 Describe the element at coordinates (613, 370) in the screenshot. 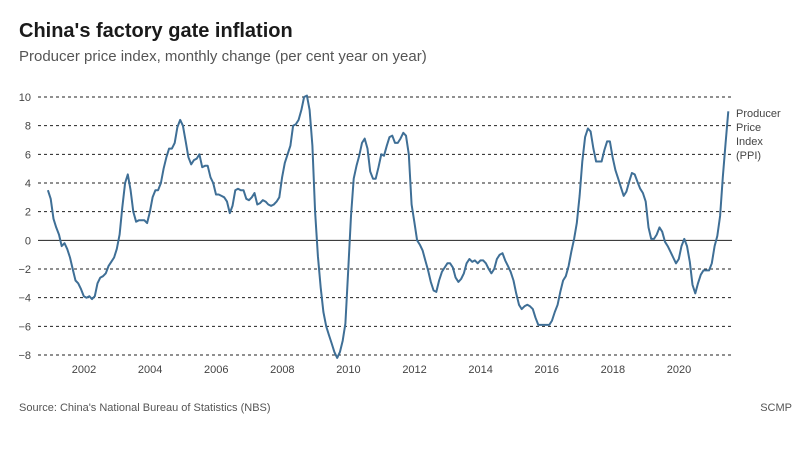

I see `x-tick-label: 2018` at that location.